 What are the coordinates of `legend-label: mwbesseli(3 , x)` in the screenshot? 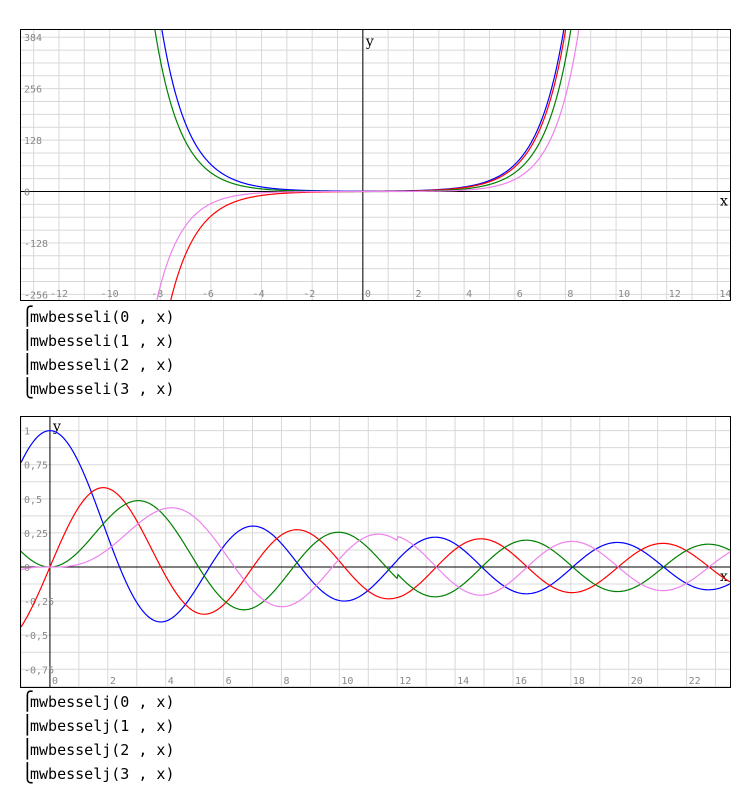 It's located at (102, 389).